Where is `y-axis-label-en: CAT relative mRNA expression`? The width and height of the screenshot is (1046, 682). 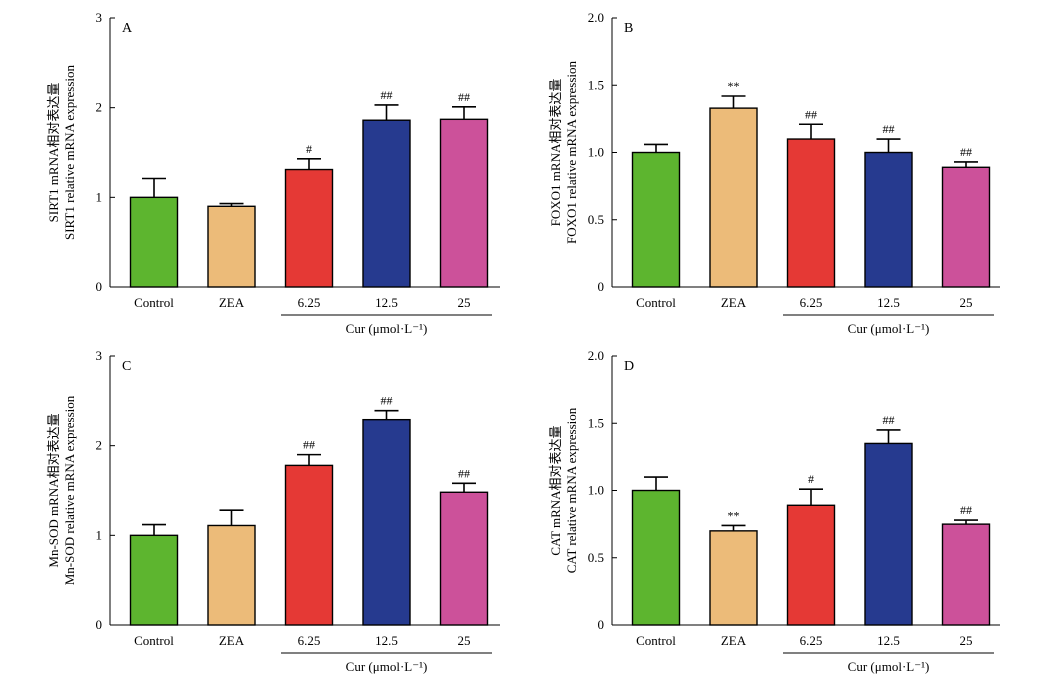 y-axis-label-en: CAT relative mRNA expression is located at coordinates (571, 490).